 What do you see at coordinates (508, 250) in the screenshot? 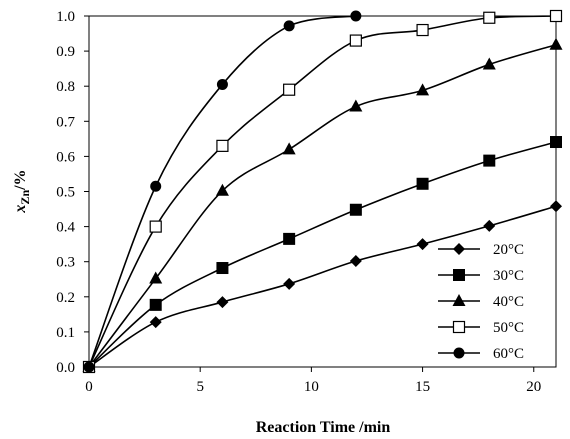
I see `legend-label: 20°C` at bounding box center [508, 250].